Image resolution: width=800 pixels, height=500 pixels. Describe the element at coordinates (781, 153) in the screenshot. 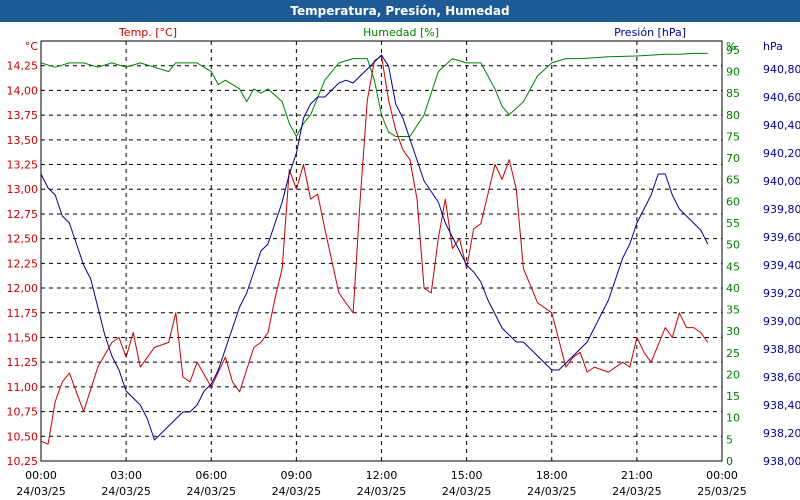

I see `pressure-tick-label: 940,20` at that location.